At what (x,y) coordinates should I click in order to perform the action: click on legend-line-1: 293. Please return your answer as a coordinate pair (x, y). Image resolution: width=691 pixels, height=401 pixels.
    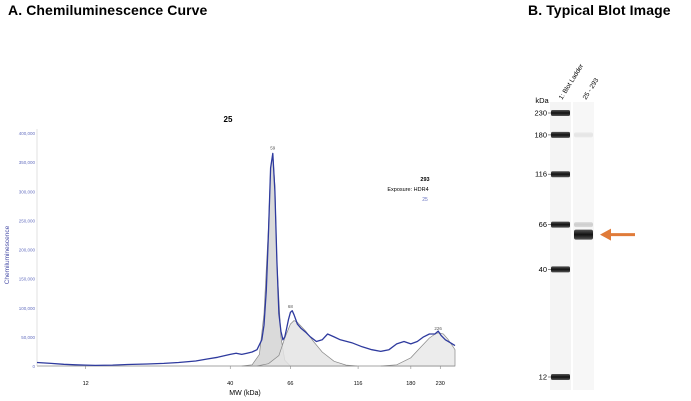
    Looking at the image, I should click on (424, 180).